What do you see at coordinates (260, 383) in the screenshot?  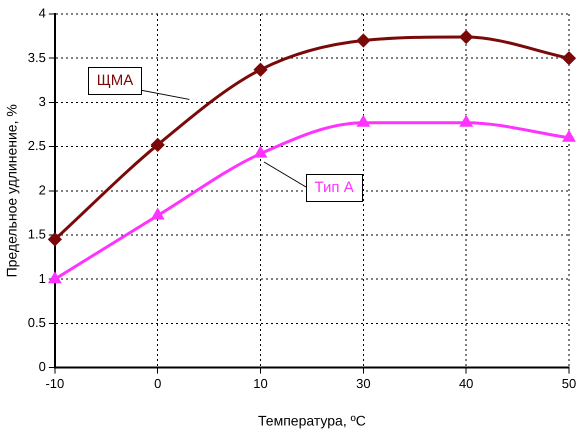 I see `x-tick-label: 10` at bounding box center [260, 383].